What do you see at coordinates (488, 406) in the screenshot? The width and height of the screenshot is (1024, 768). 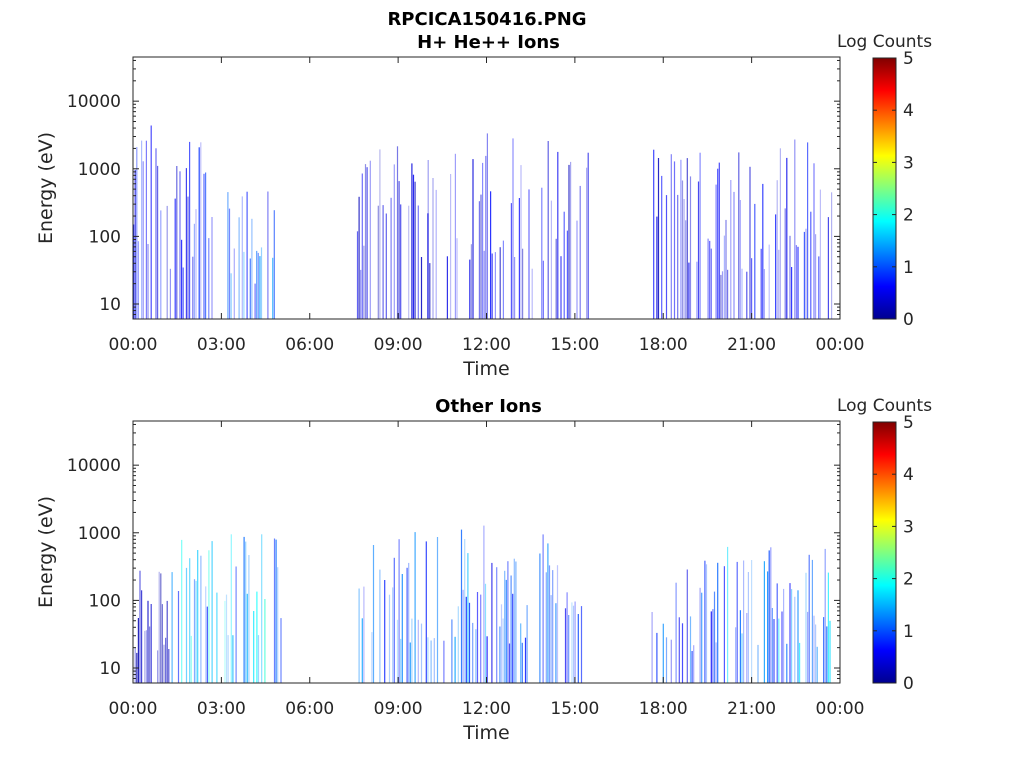 I see `panel-title: Other Ions` at bounding box center [488, 406].